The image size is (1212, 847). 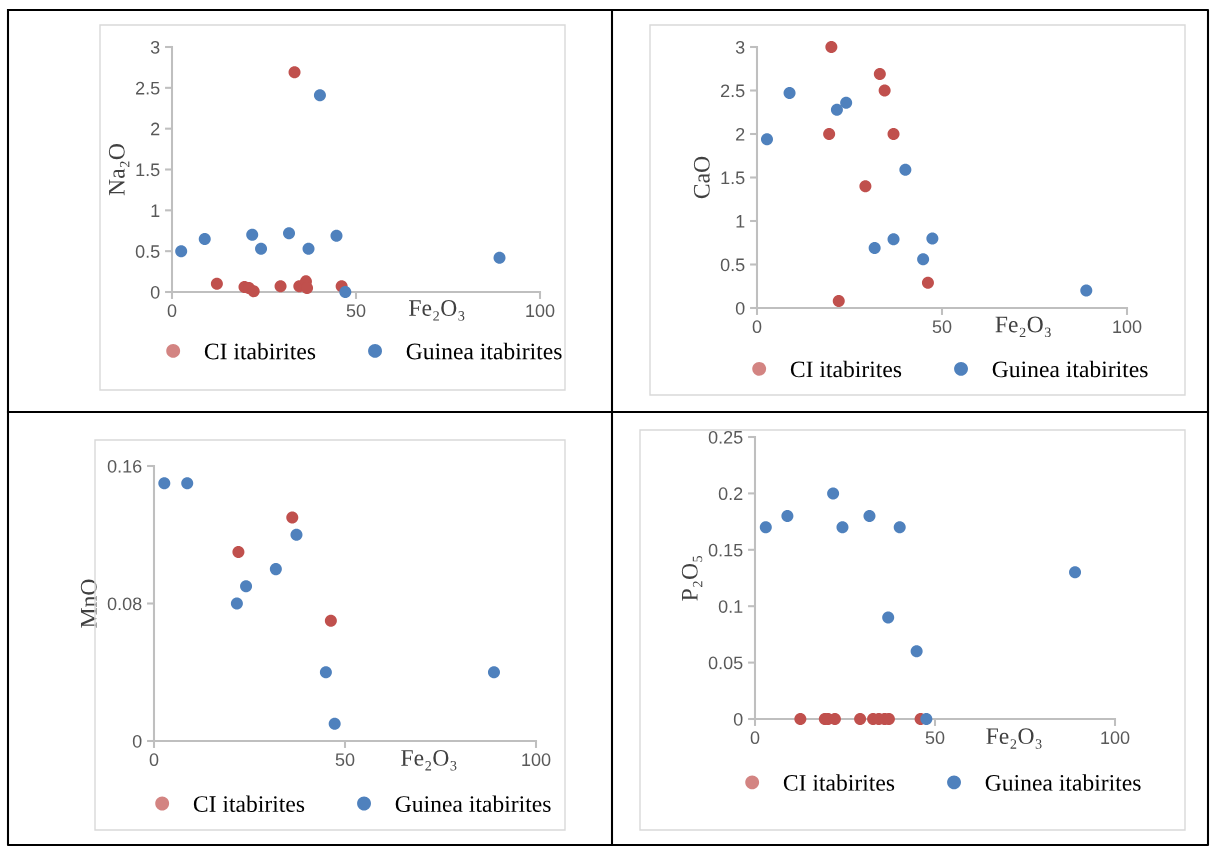 What do you see at coordinates (692, 578) in the screenshot?
I see `y-axis-title: P₂O₅` at bounding box center [692, 578].